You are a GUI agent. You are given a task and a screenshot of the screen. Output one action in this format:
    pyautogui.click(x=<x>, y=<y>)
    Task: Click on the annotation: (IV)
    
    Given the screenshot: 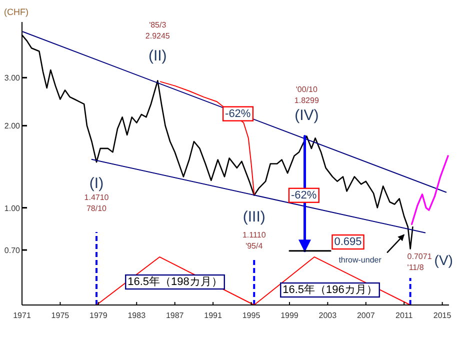 What is the action you would take?
    pyautogui.click(x=306, y=115)
    